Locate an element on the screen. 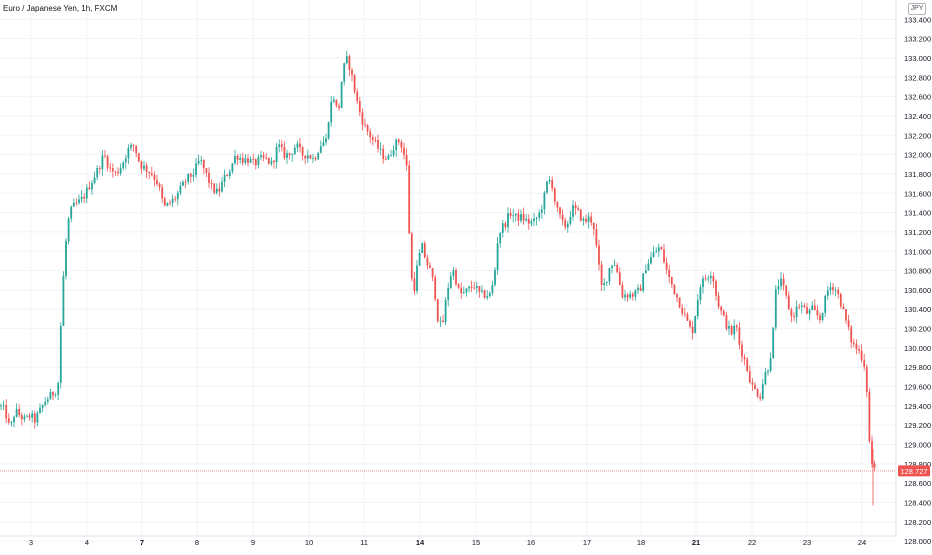 Image resolution: width=932 pixels, height=555 pixels. x-tick-label: 21 is located at coordinates (696, 542).